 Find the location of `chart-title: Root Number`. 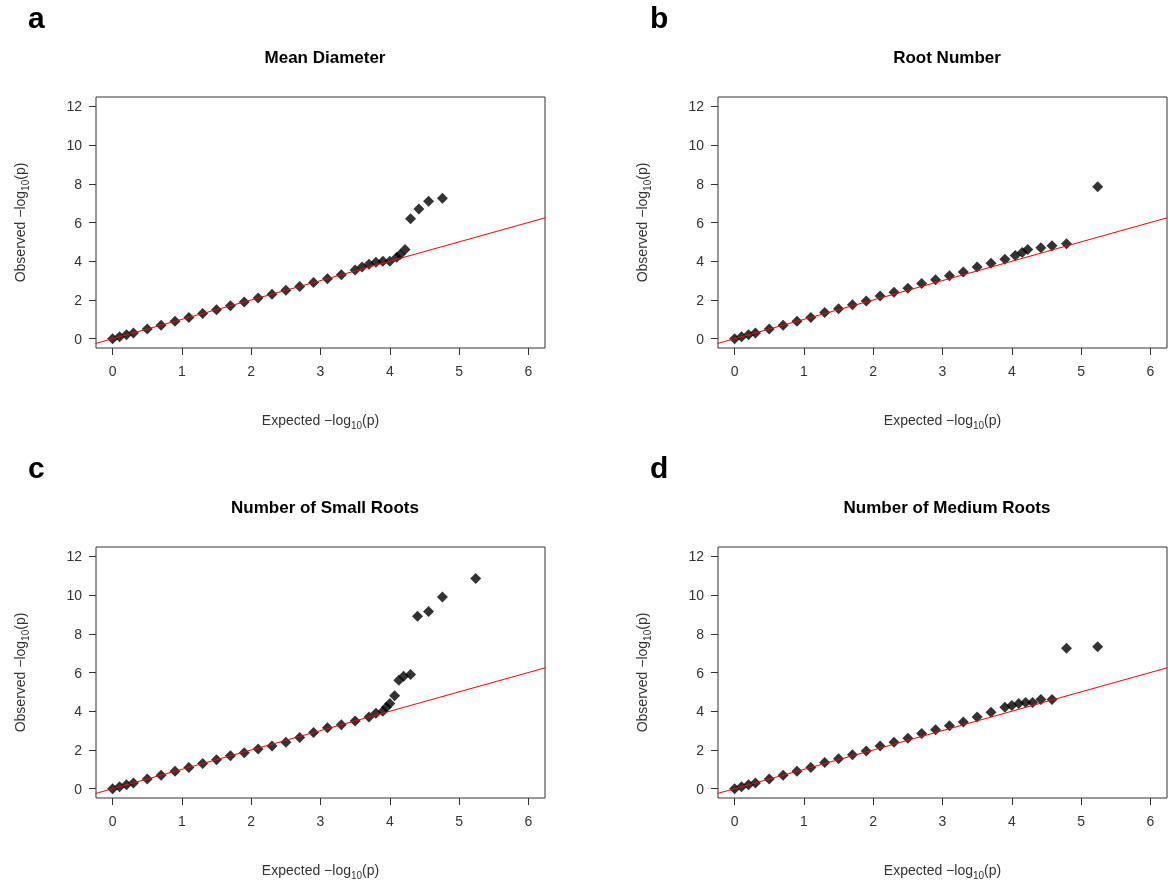

chart-title: Root Number is located at coordinates (947, 57).